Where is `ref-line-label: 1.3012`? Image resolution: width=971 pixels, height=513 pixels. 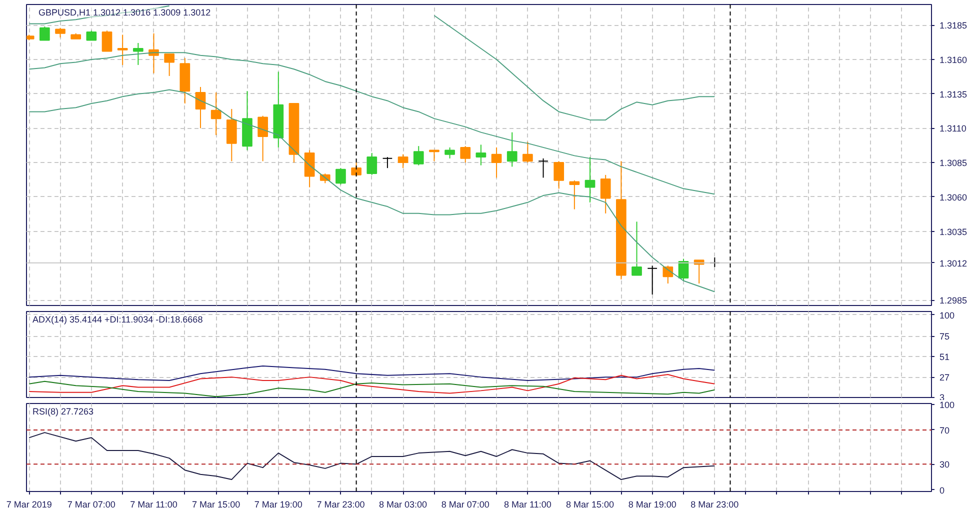 ref-line-label: 1.3012 is located at coordinates (954, 263).